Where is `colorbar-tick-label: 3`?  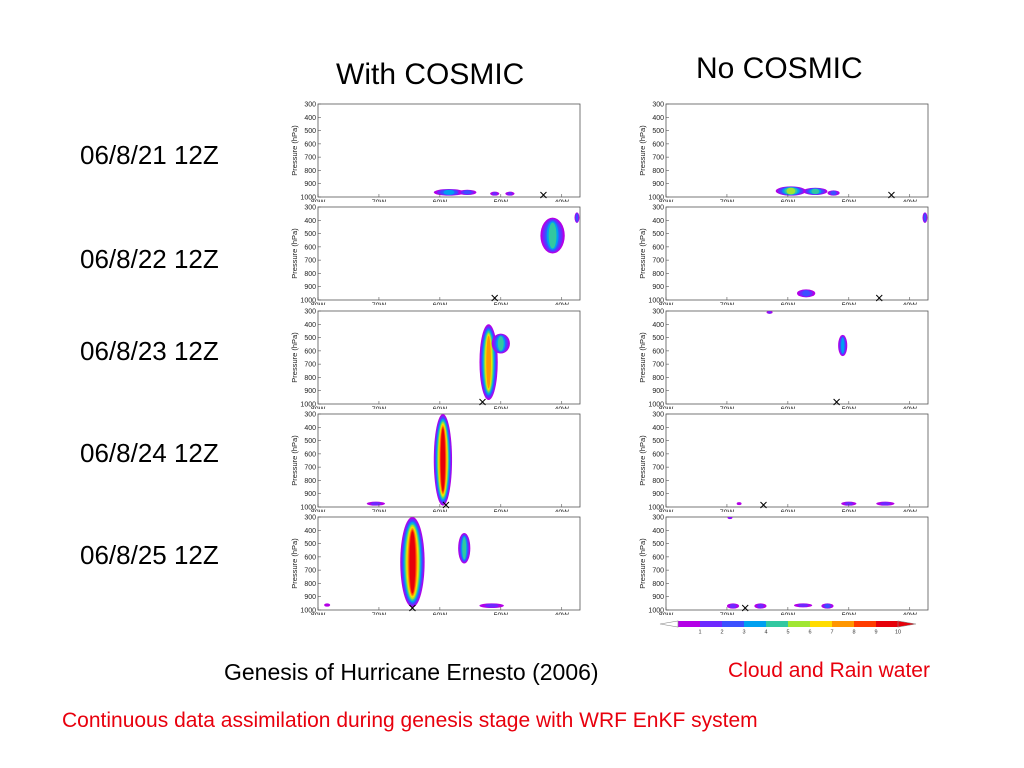
colorbar-tick-label: 3 is located at coordinates (743, 633).